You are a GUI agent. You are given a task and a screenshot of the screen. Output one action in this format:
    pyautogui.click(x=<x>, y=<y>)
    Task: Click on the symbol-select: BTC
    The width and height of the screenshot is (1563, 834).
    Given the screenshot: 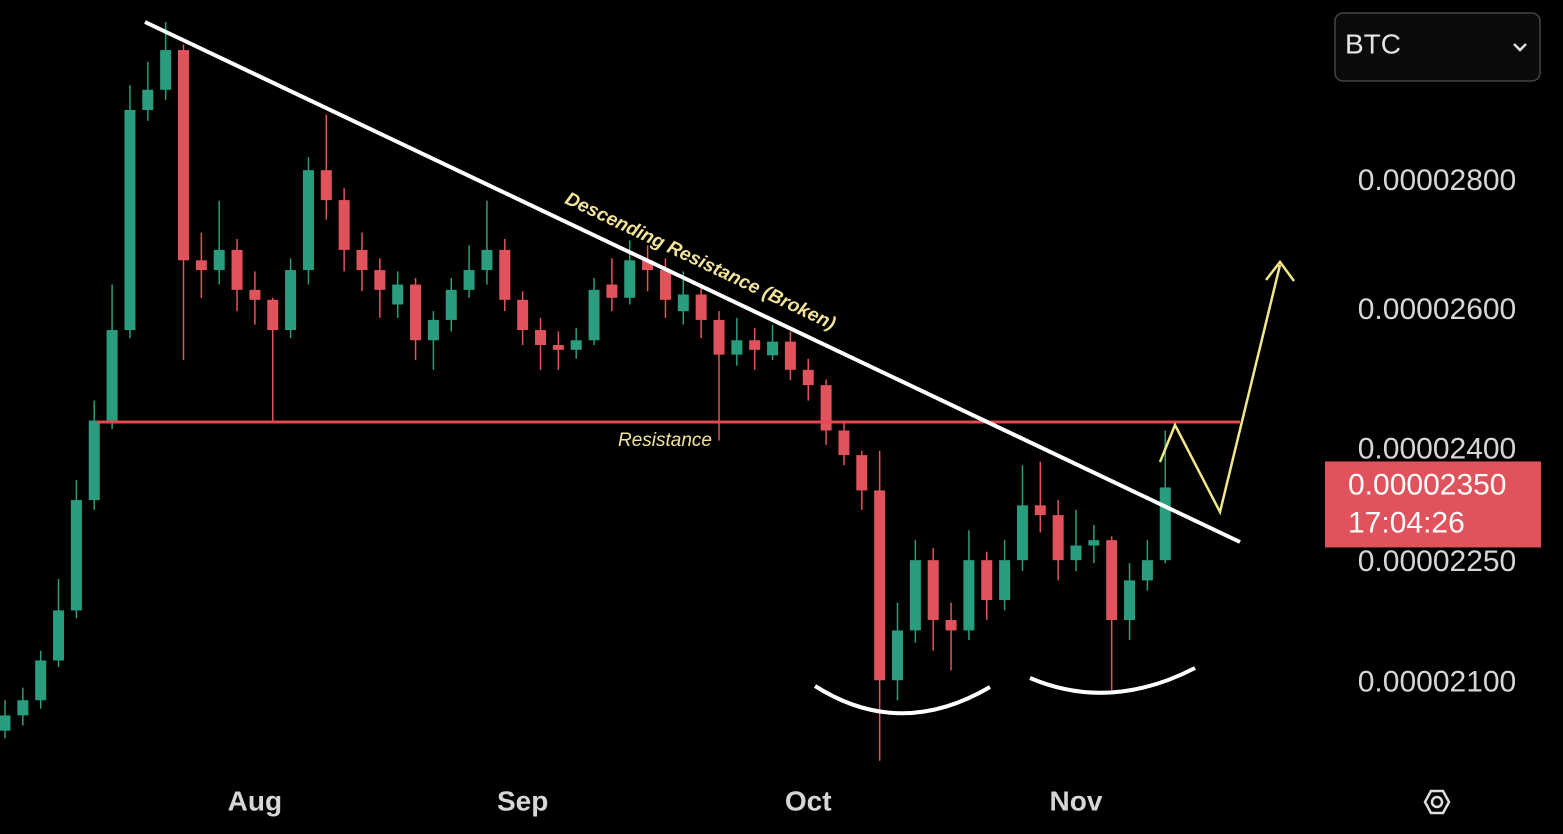 What is the action you would take?
    pyautogui.click(x=1437, y=47)
    